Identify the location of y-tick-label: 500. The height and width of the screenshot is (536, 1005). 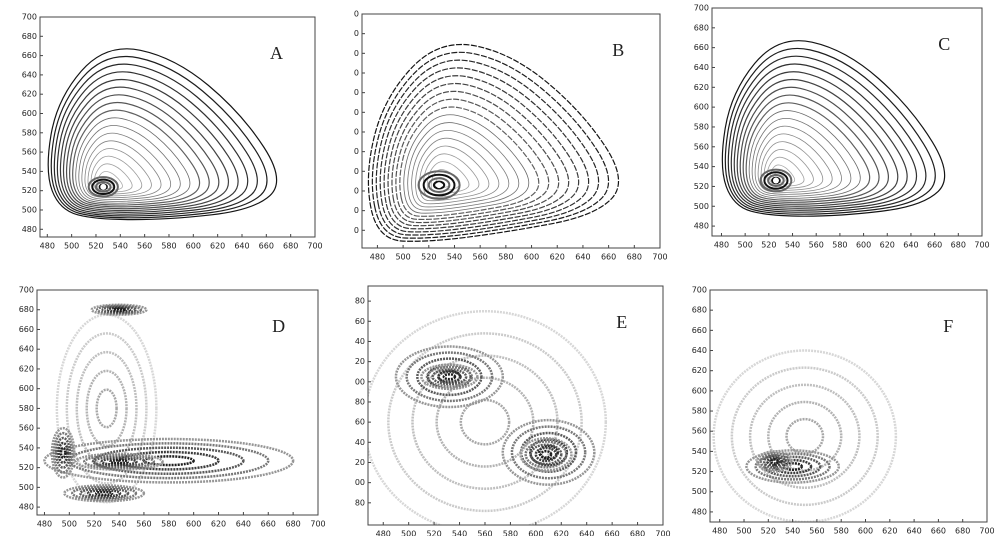
(29, 209).